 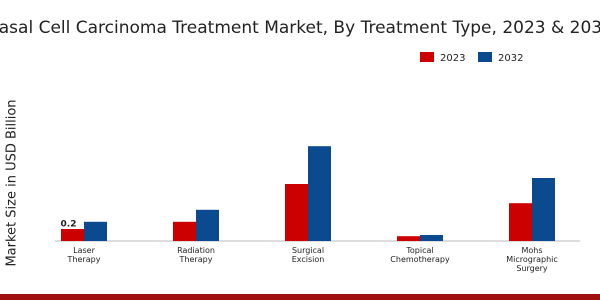 What do you see at coordinates (308, 255) in the screenshot?
I see `x-tick-label: Surgical Excision` at bounding box center [308, 255].